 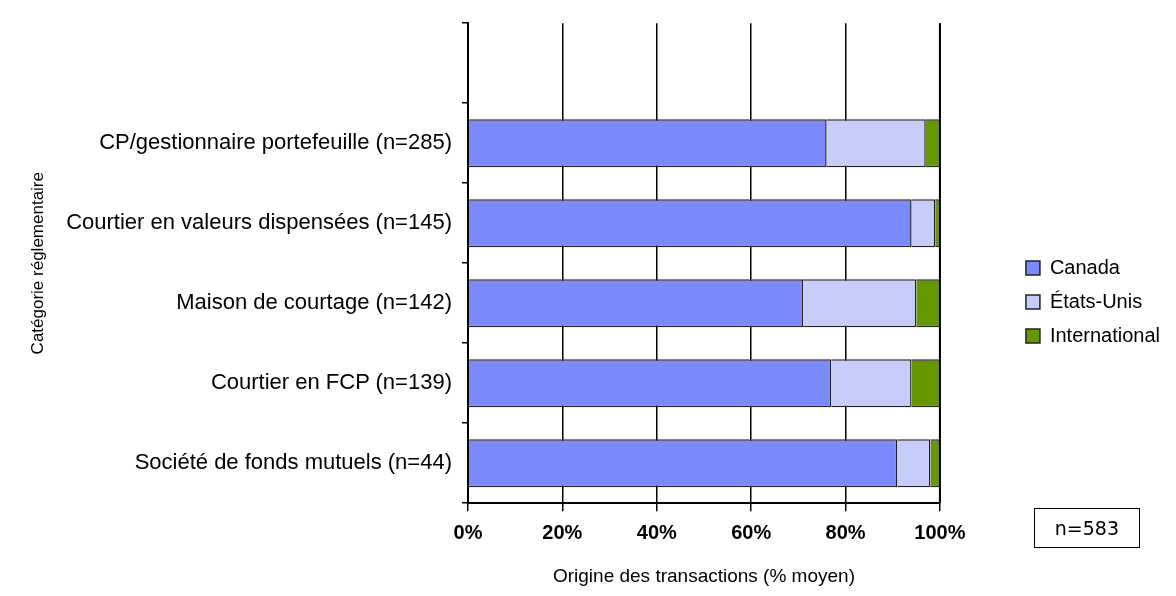 I want to click on y-axis-title: Catégorie réglementaire, so click(x=37, y=263).